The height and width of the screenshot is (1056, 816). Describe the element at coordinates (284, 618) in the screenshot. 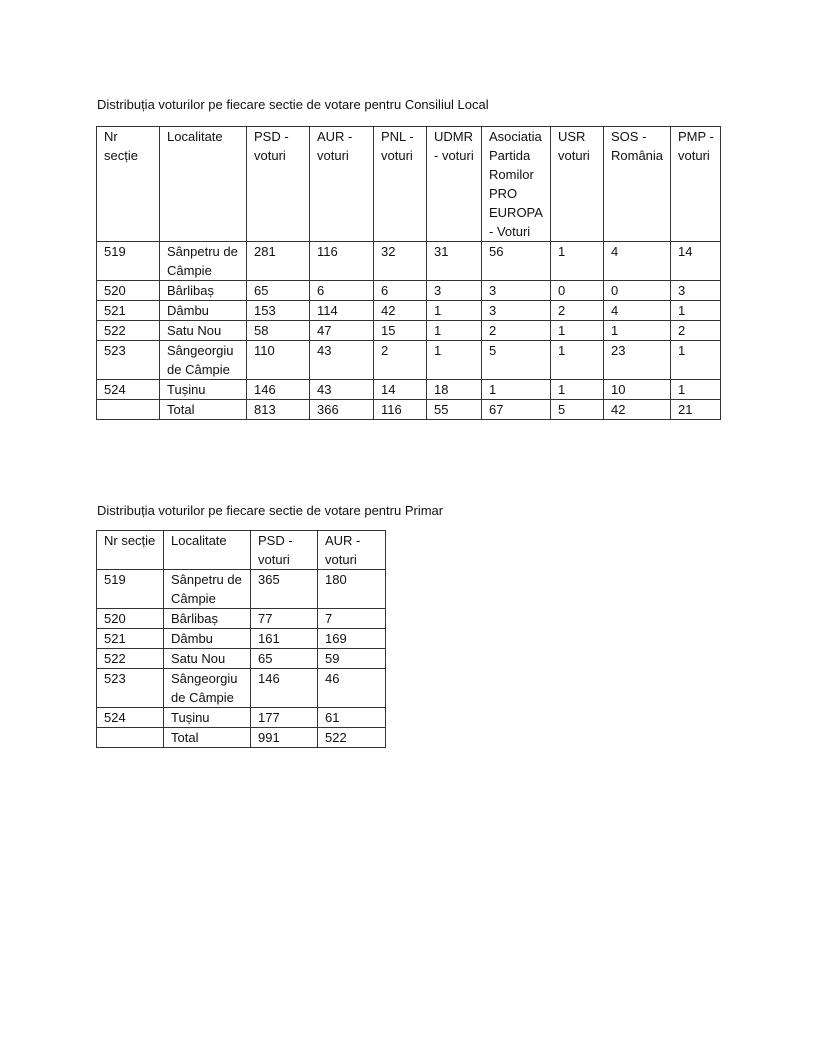

I see `table-cell: 77` at that location.